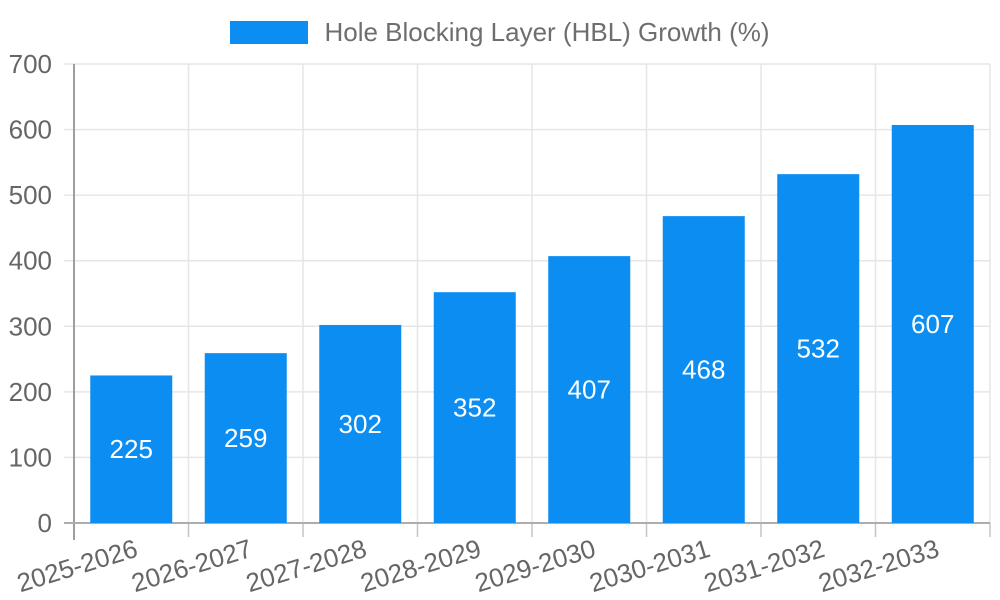 This screenshot has width=1000, height=600. Describe the element at coordinates (192, 565) in the screenshot. I see `x-axis-tick-label: 2026-2027` at that location.